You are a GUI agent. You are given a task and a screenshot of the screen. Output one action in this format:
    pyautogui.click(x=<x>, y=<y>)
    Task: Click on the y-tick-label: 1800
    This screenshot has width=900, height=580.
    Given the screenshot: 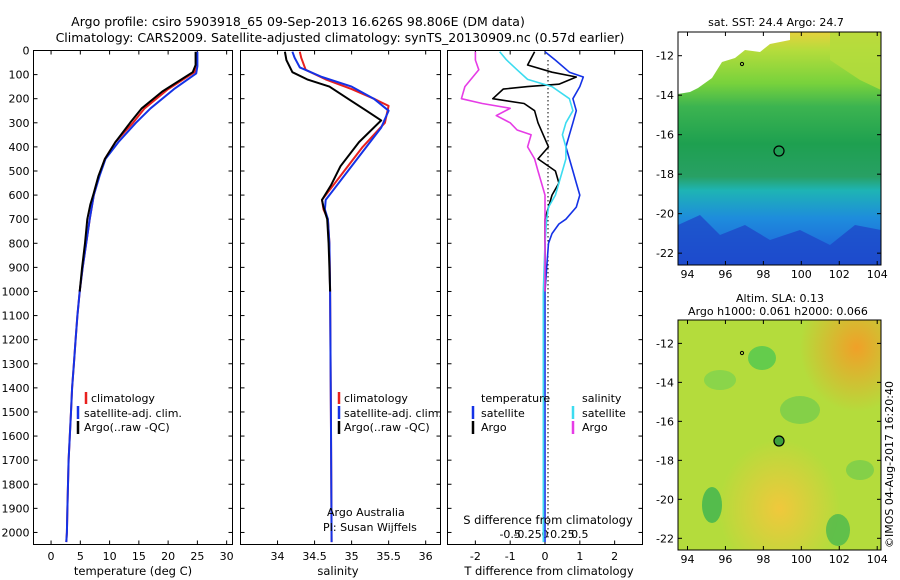 What is the action you would take?
    pyautogui.click(x=16, y=484)
    